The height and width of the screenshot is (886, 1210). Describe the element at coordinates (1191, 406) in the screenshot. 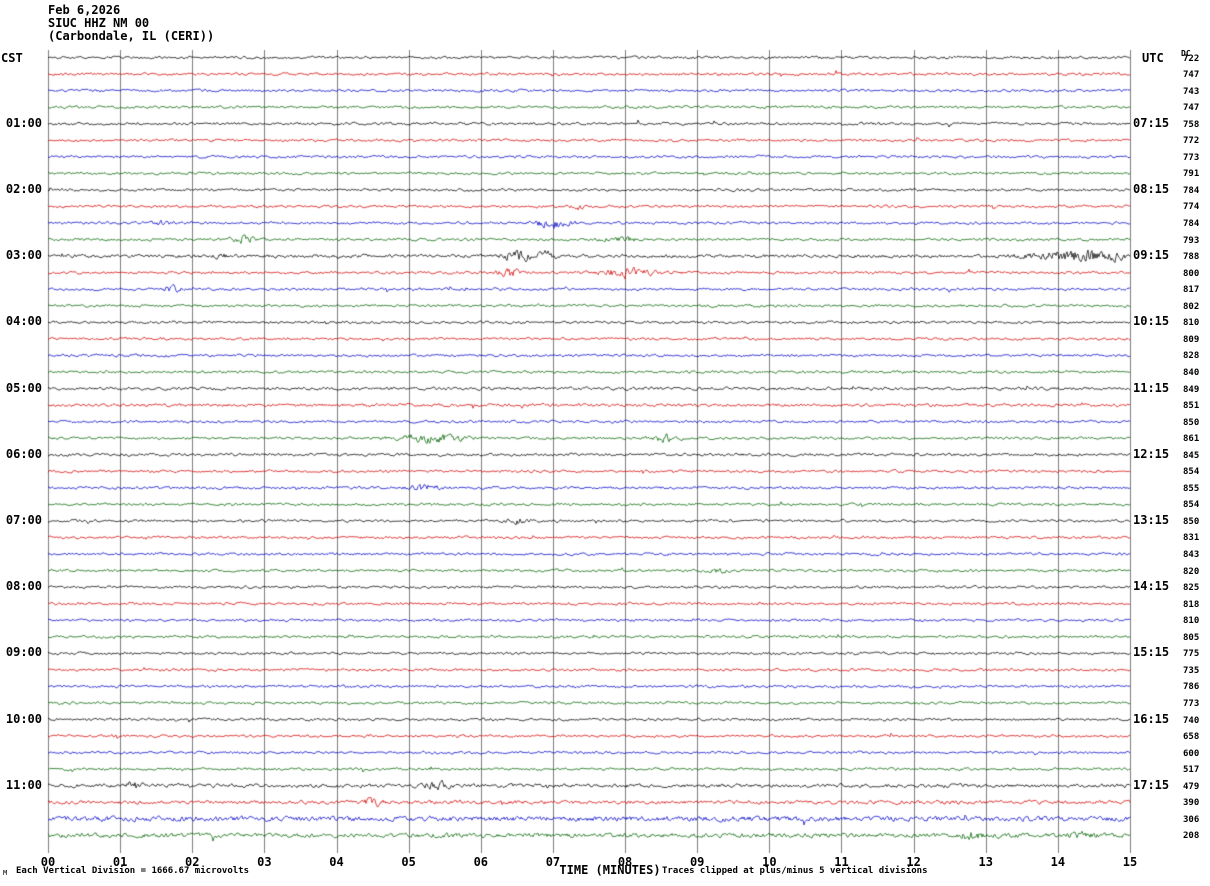

I see `dc-value: 851` at that location.